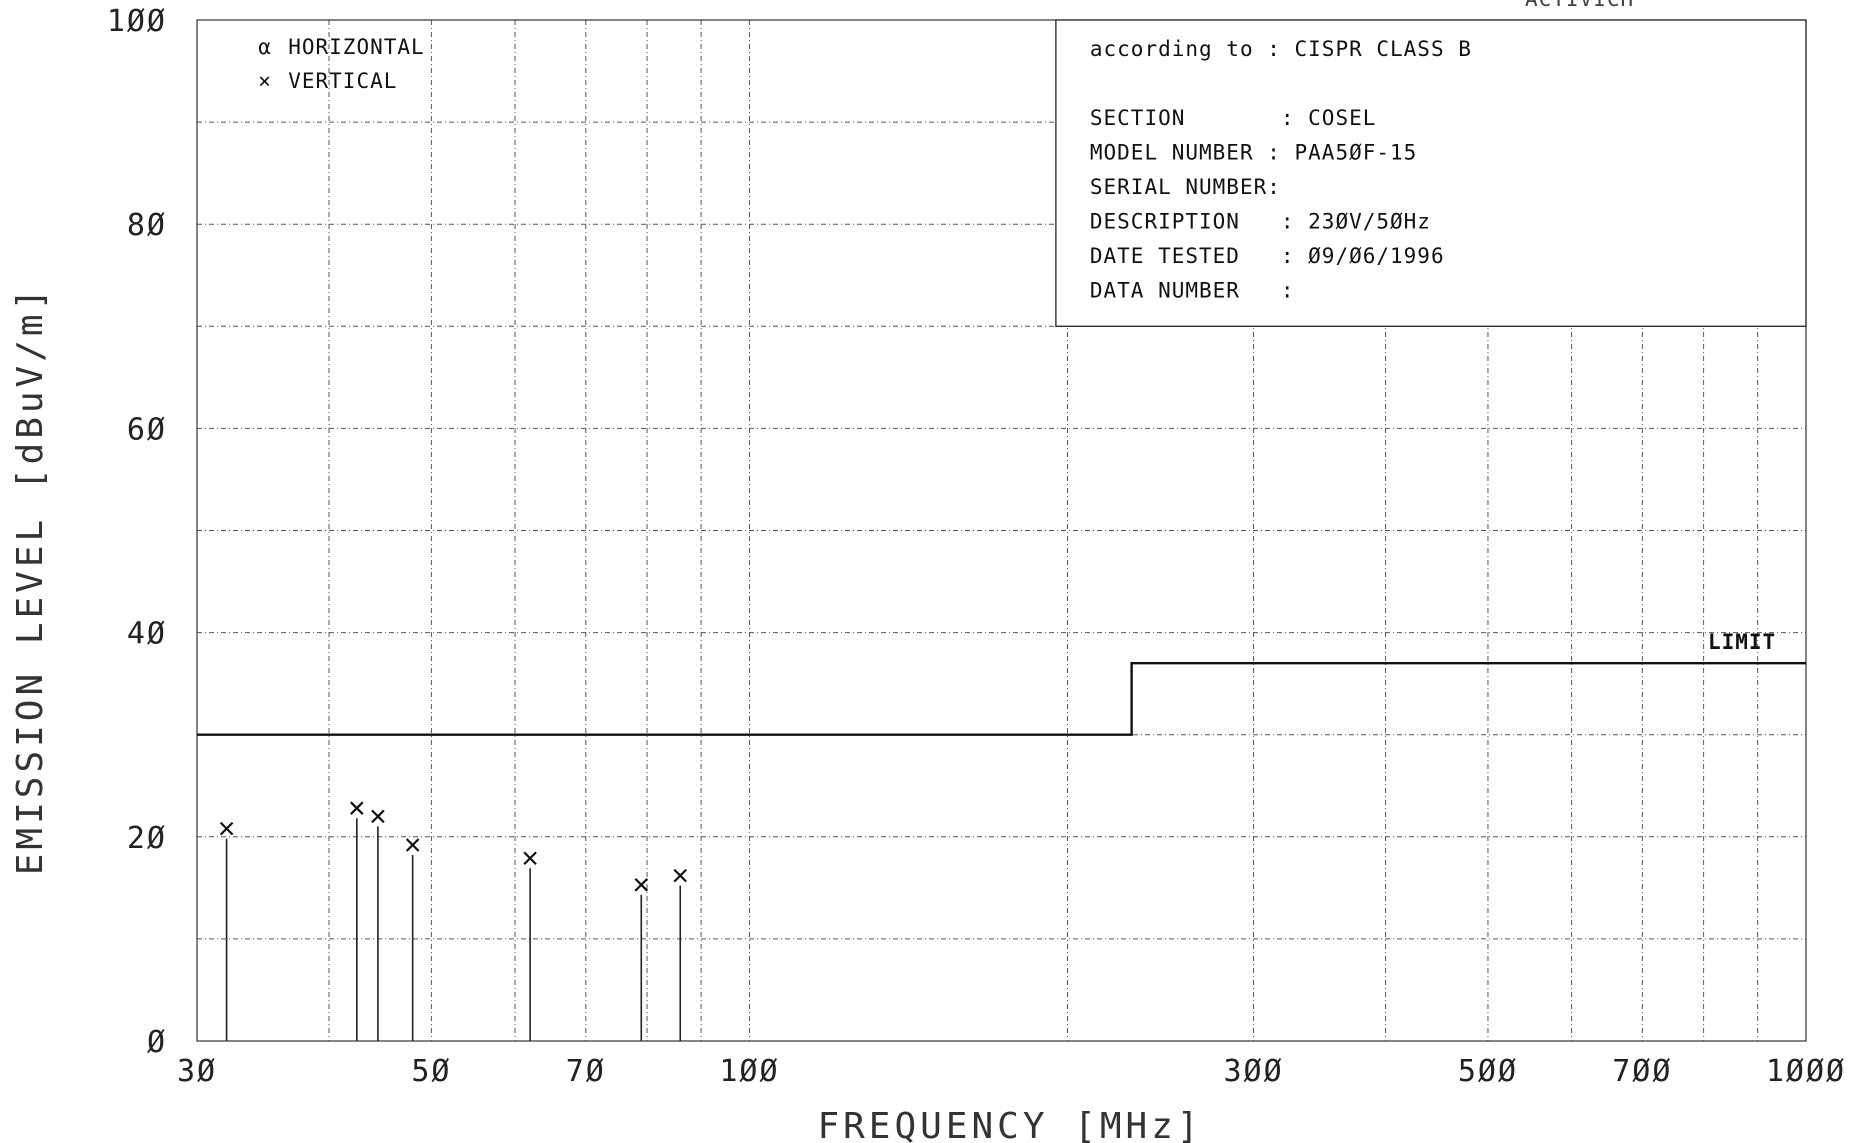 This screenshot has height=1143, width=1862. Describe the element at coordinates (1001, 699) in the screenshot. I see `limit-path` at that location.